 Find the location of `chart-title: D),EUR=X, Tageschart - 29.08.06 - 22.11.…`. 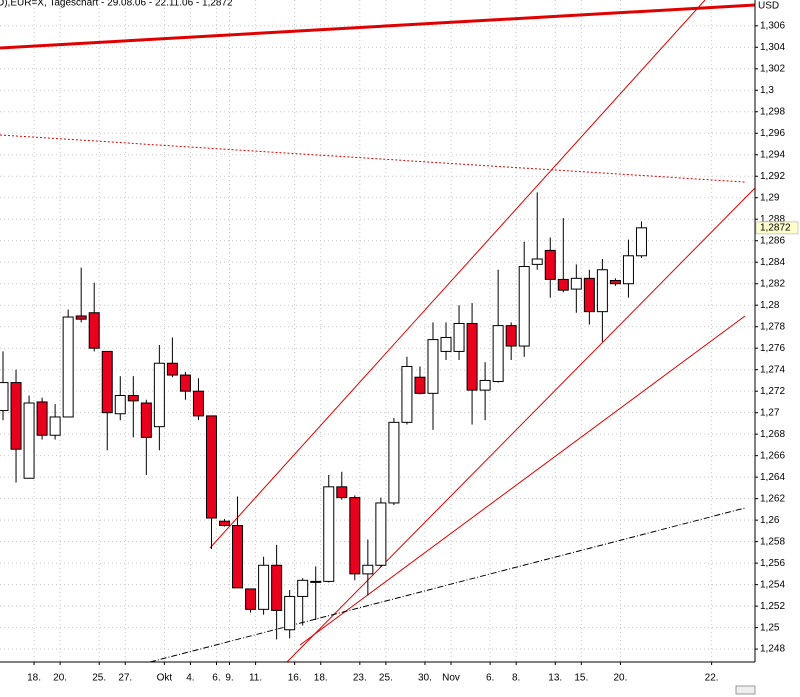

chart-title: D),EUR=X, Tageschart - 29.08.06 - 22.11.… is located at coordinates (116, 4).